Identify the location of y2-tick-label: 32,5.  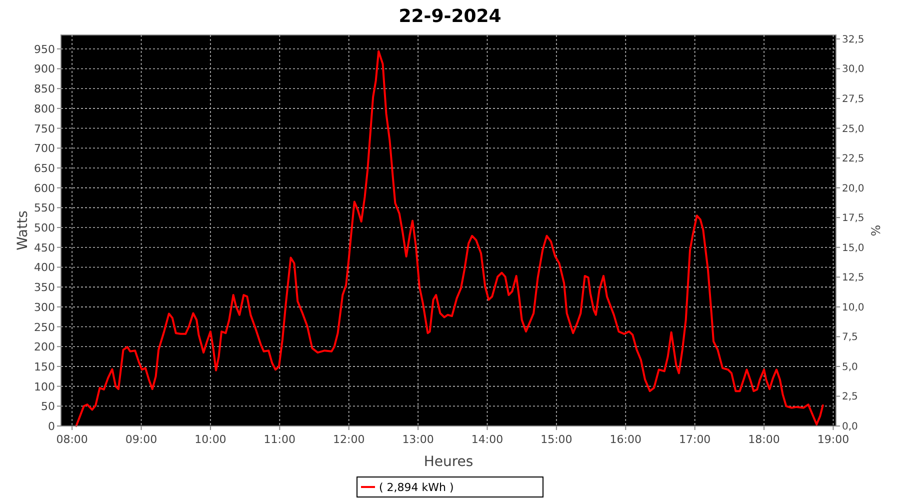
(853, 40).